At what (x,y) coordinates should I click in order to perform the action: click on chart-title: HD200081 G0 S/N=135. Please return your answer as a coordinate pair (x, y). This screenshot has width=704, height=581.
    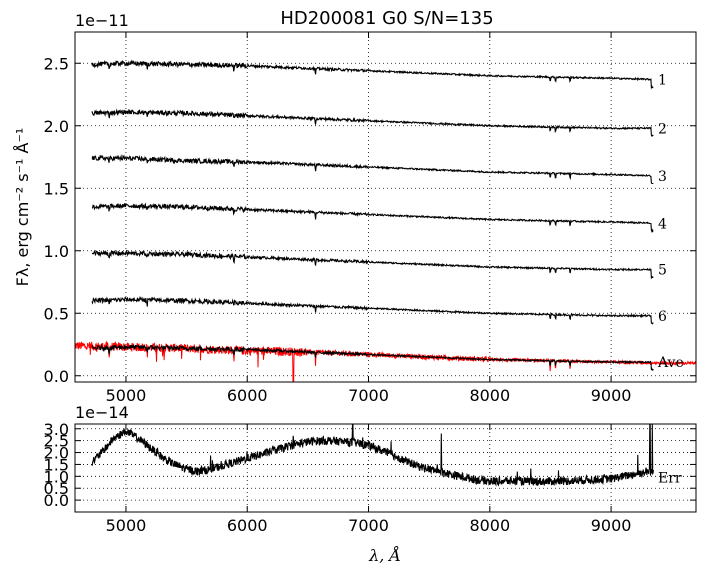
    Looking at the image, I should click on (386, 18).